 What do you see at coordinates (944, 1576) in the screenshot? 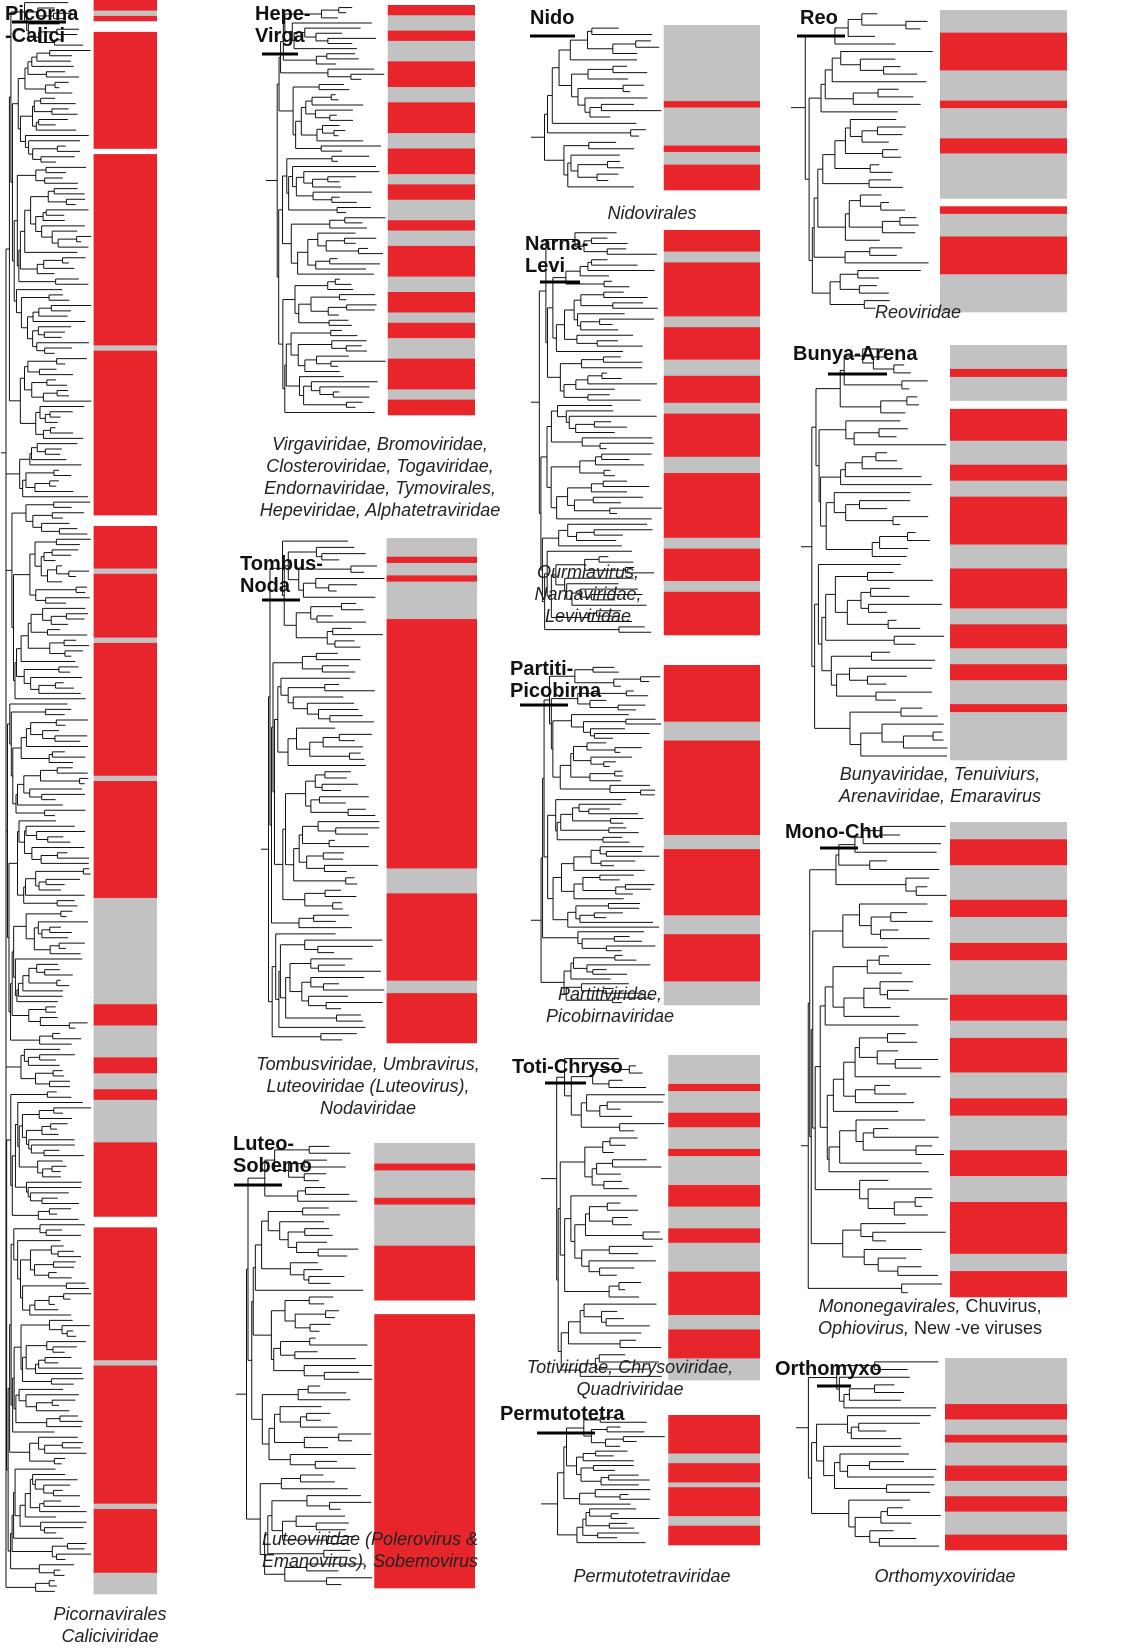
I see `orthomyxo-caption-line: Orthomyxoviridae` at bounding box center [944, 1576].